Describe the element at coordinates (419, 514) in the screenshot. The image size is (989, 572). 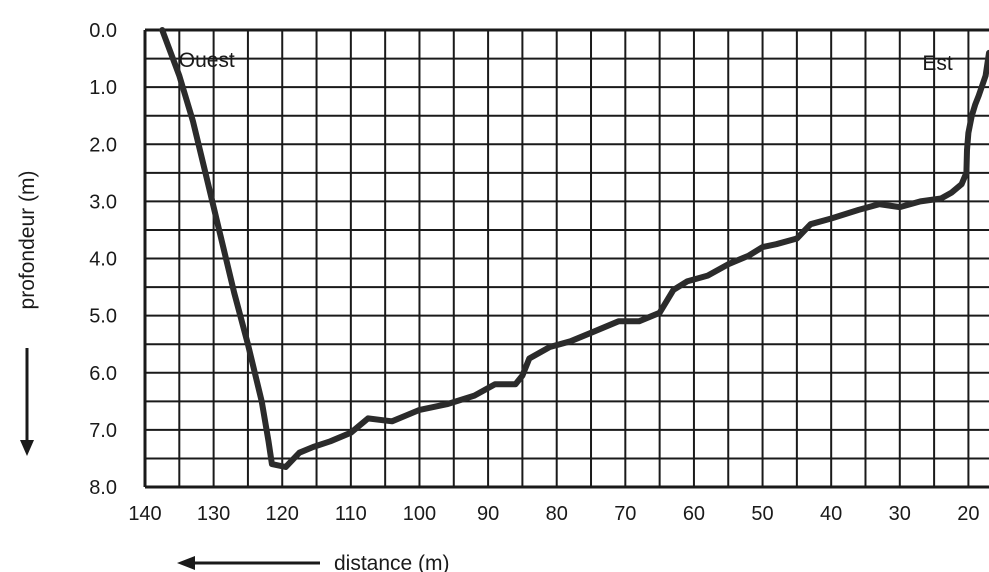
I see `x-tick-label: 100` at that location.